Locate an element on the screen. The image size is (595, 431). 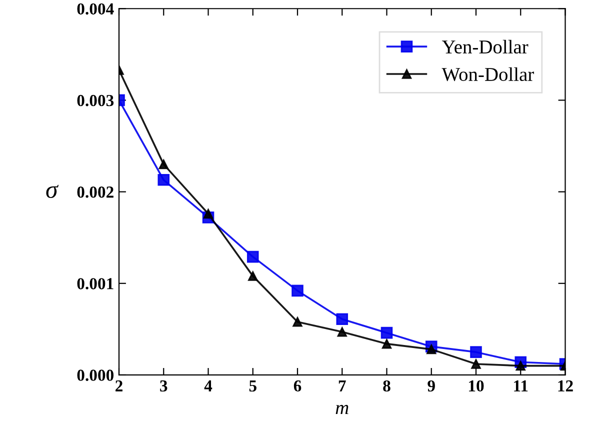
y-tick-label: 0.004 is located at coordinates (95, 9).